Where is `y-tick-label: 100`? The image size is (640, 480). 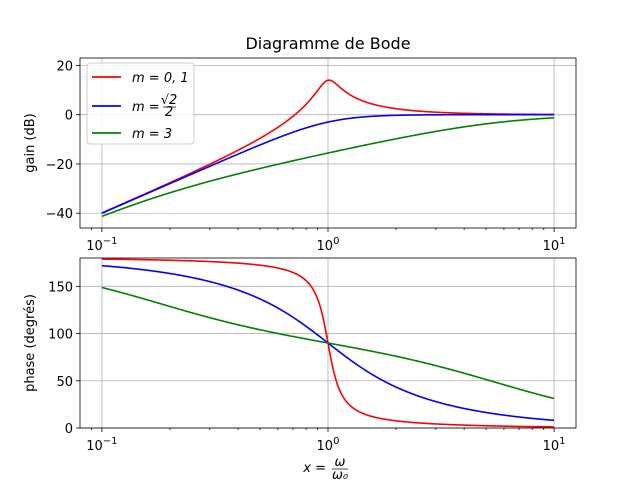 y-tick-label: 100 is located at coordinates (60, 335).